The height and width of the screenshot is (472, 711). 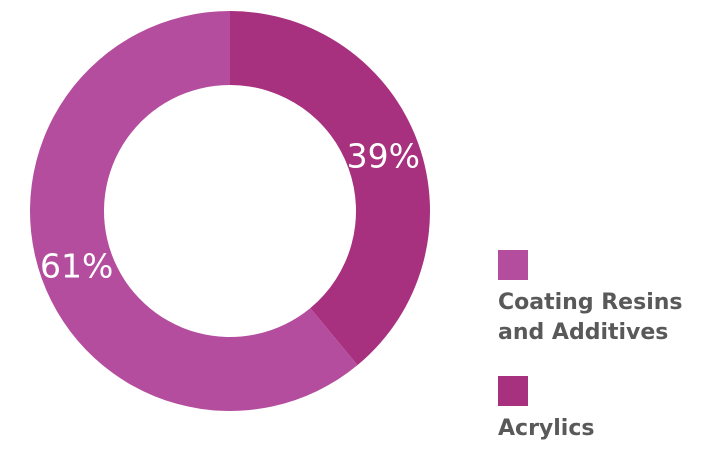 I want to click on legend-item-acrylics: Acrylics, so click(x=603, y=410).